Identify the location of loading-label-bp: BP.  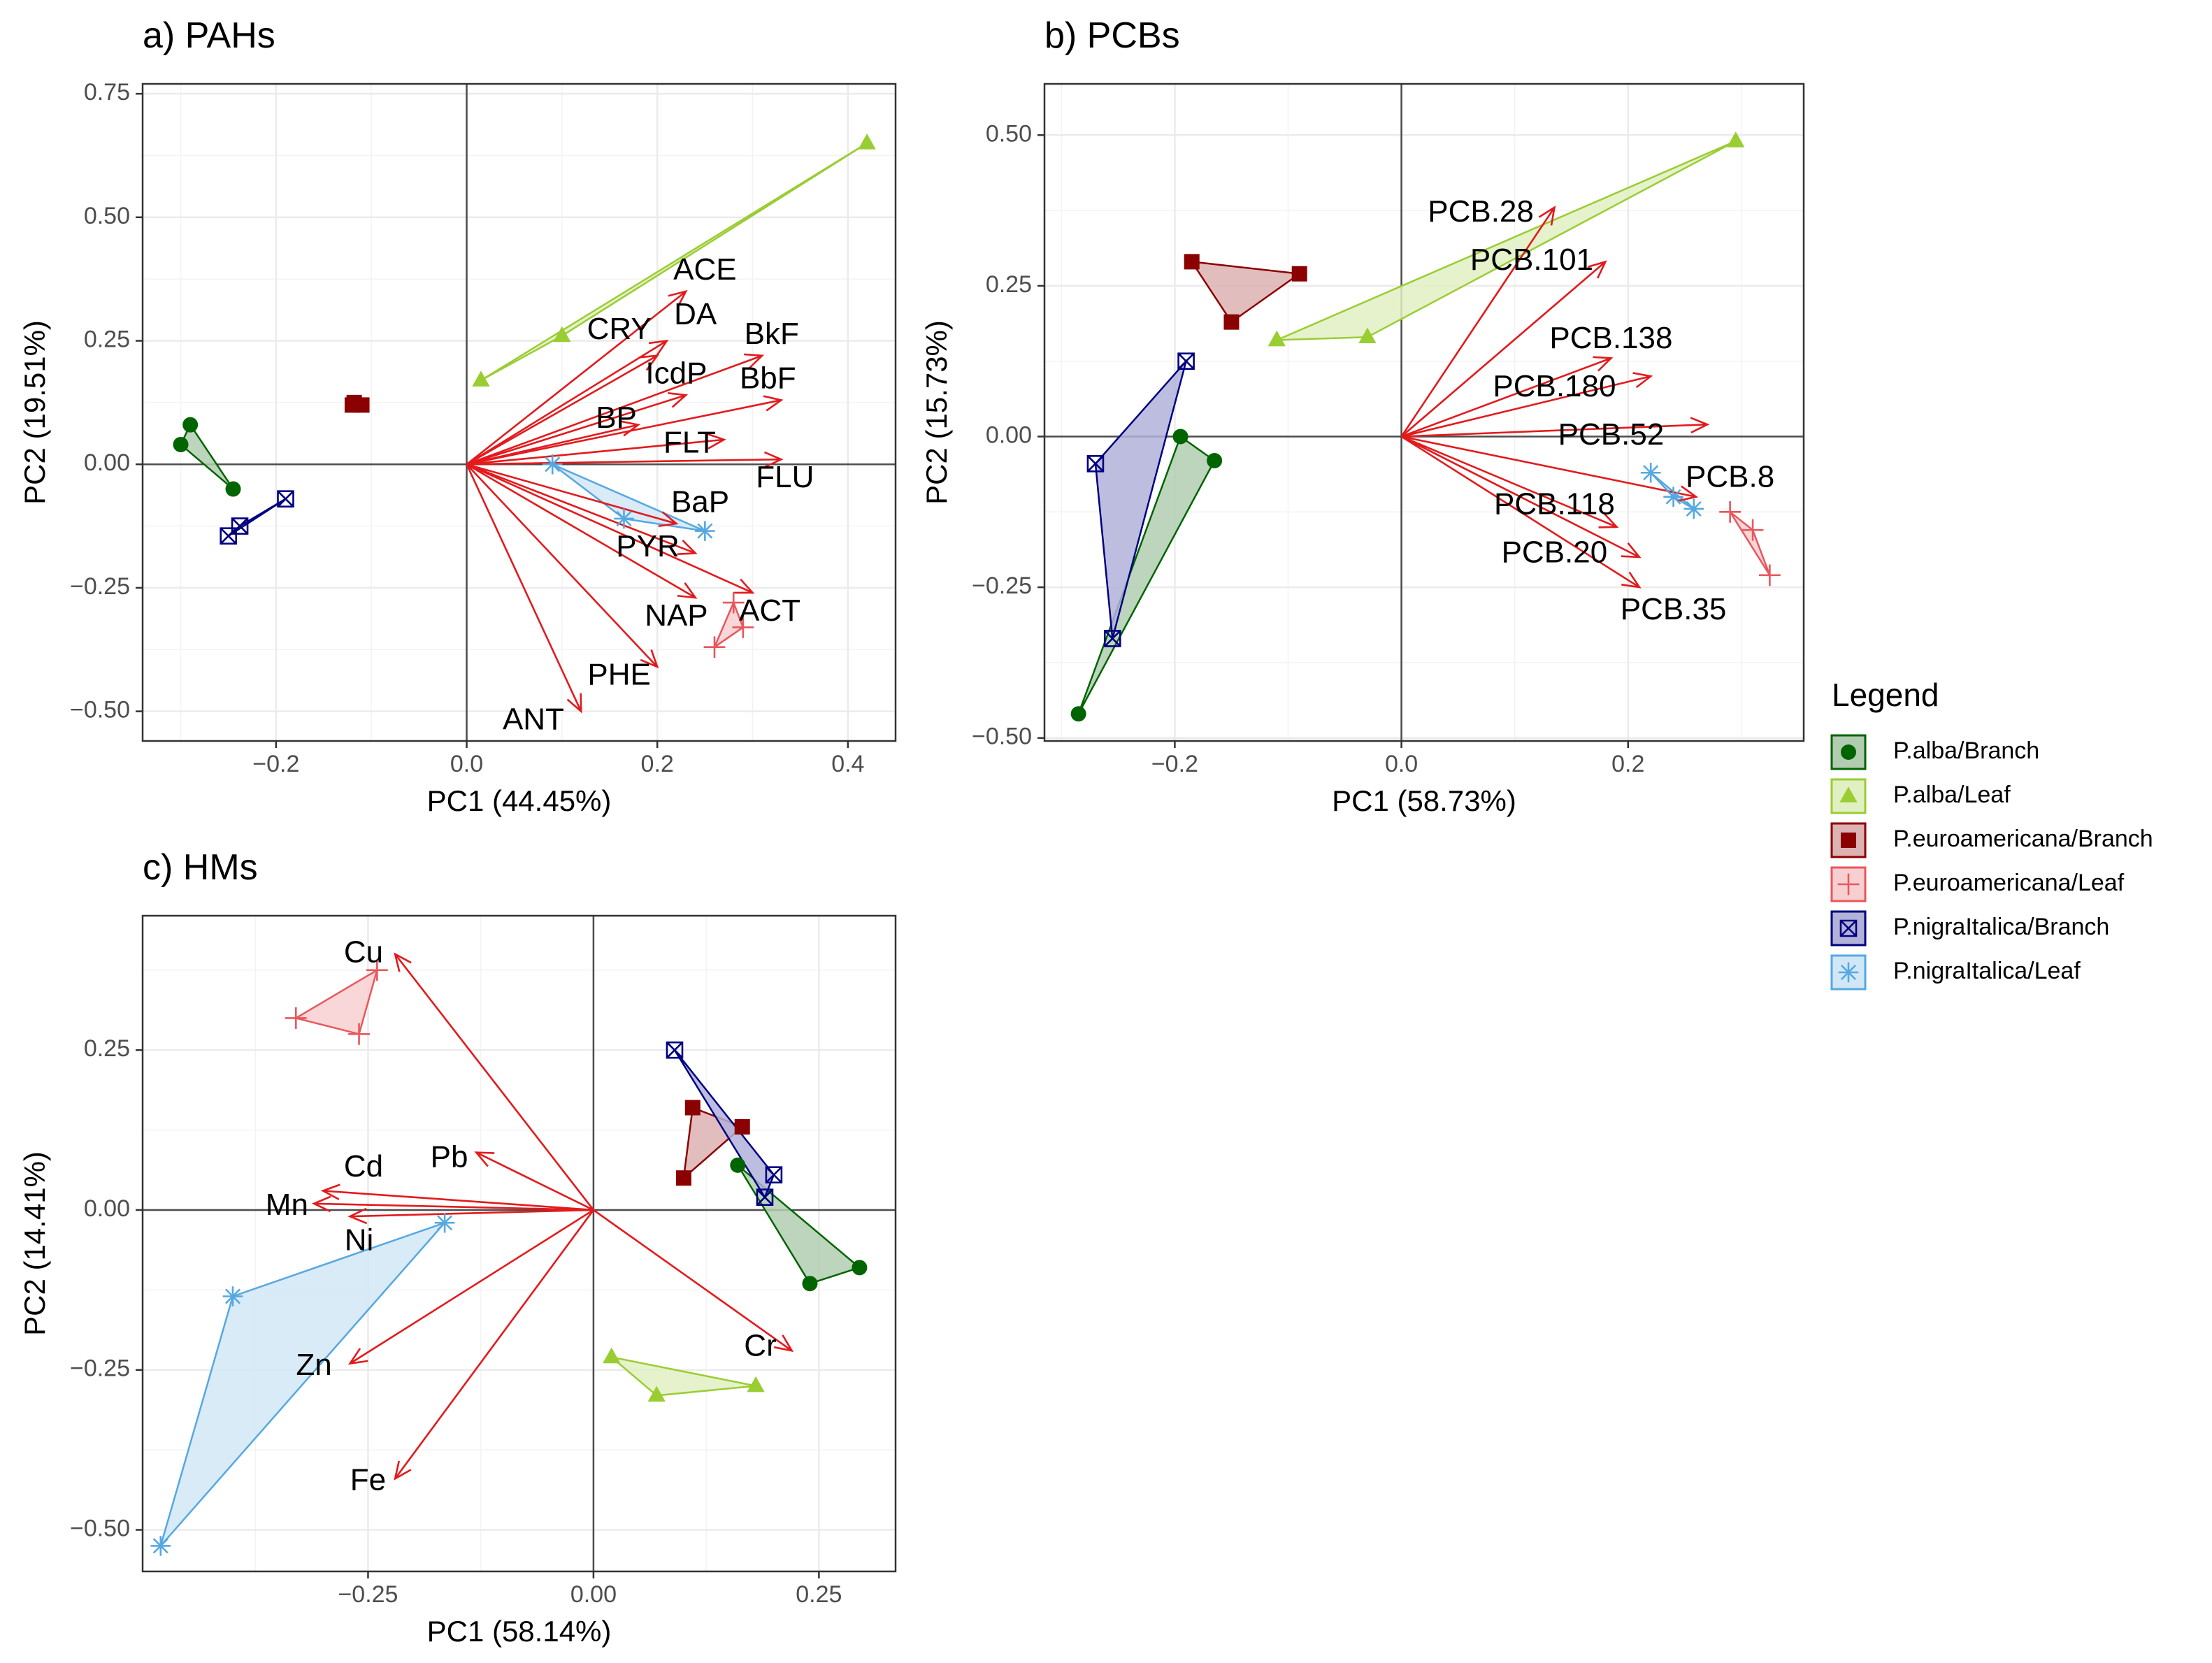
(616, 418).